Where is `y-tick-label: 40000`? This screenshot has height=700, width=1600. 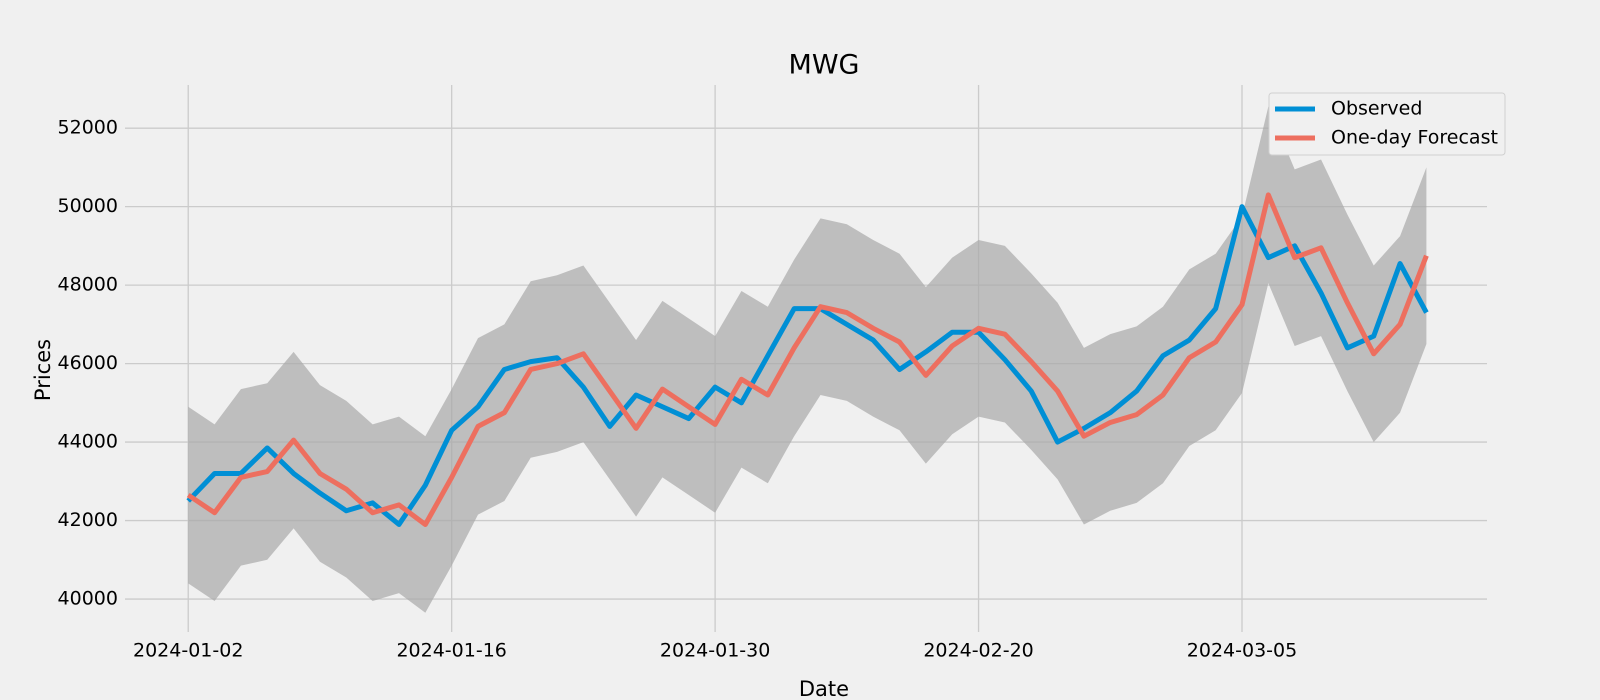
y-tick-label: 40000 is located at coordinates (88, 599).